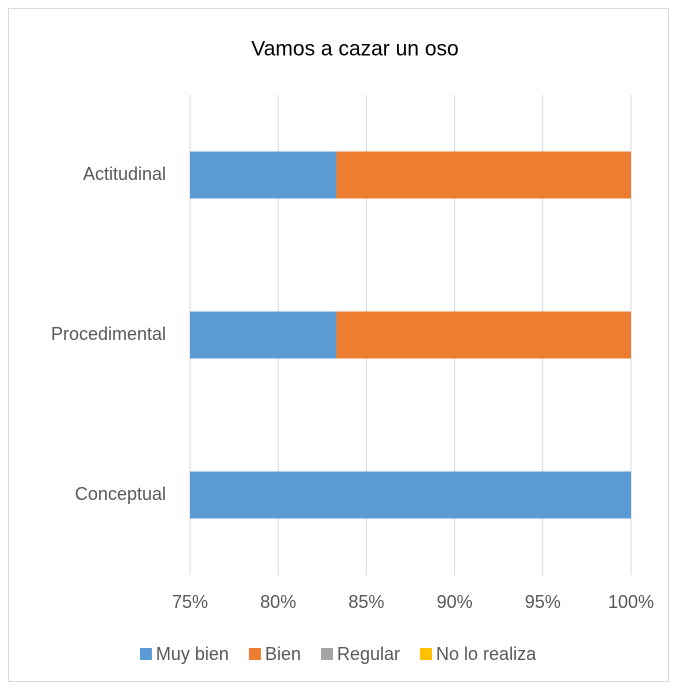 This screenshot has width=676, height=690. What do you see at coordinates (120, 494) in the screenshot?
I see `y-tick-label: Conceptual` at bounding box center [120, 494].